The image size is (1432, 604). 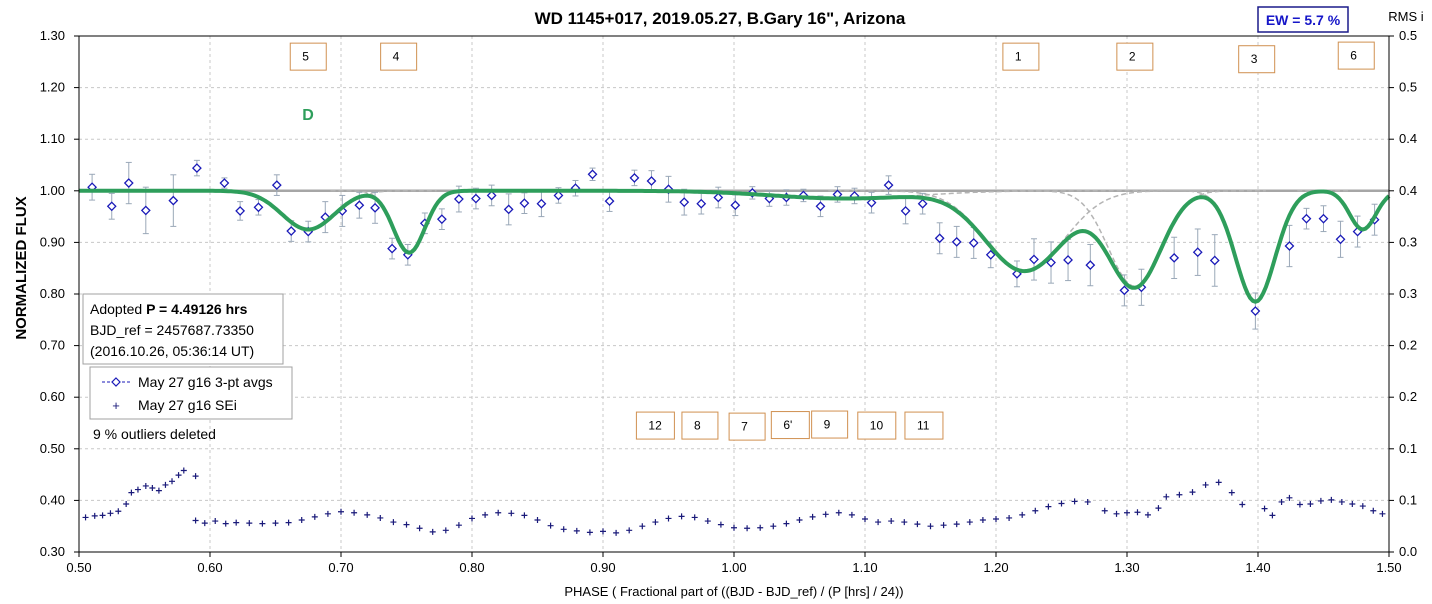 I want to click on d-label: D, so click(x=308, y=115).